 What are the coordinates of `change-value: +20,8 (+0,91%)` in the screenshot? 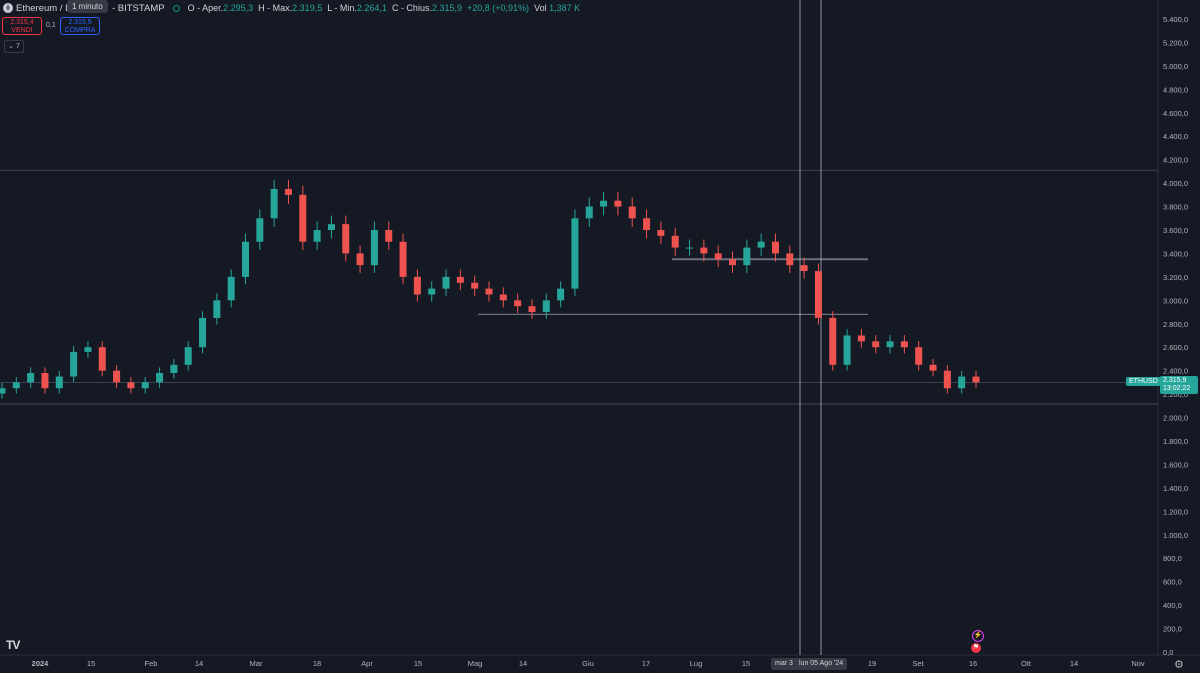 It's located at (498, 8).